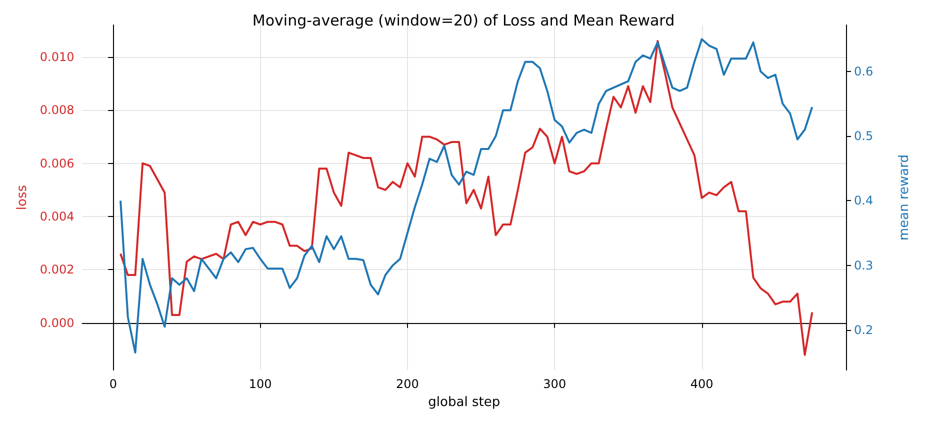 Image resolution: width=927 pixels, height=422 pixels. I want to click on y-tick-label: 0.010, so click(57, 57).